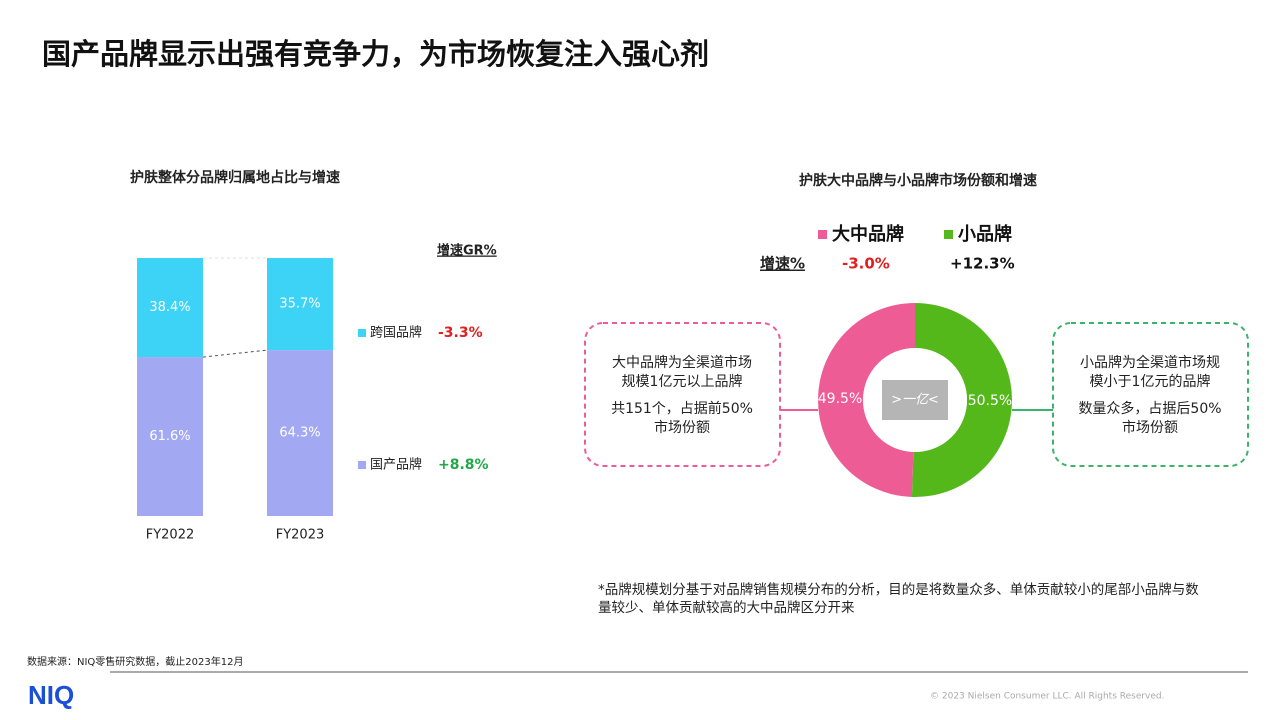 The width and height of the screenshot is (1280, 720). What do you see at coordinates (866, 264) in the screenshot?
I see `growth-label: -3.0%` at bounding box center [866, 264].